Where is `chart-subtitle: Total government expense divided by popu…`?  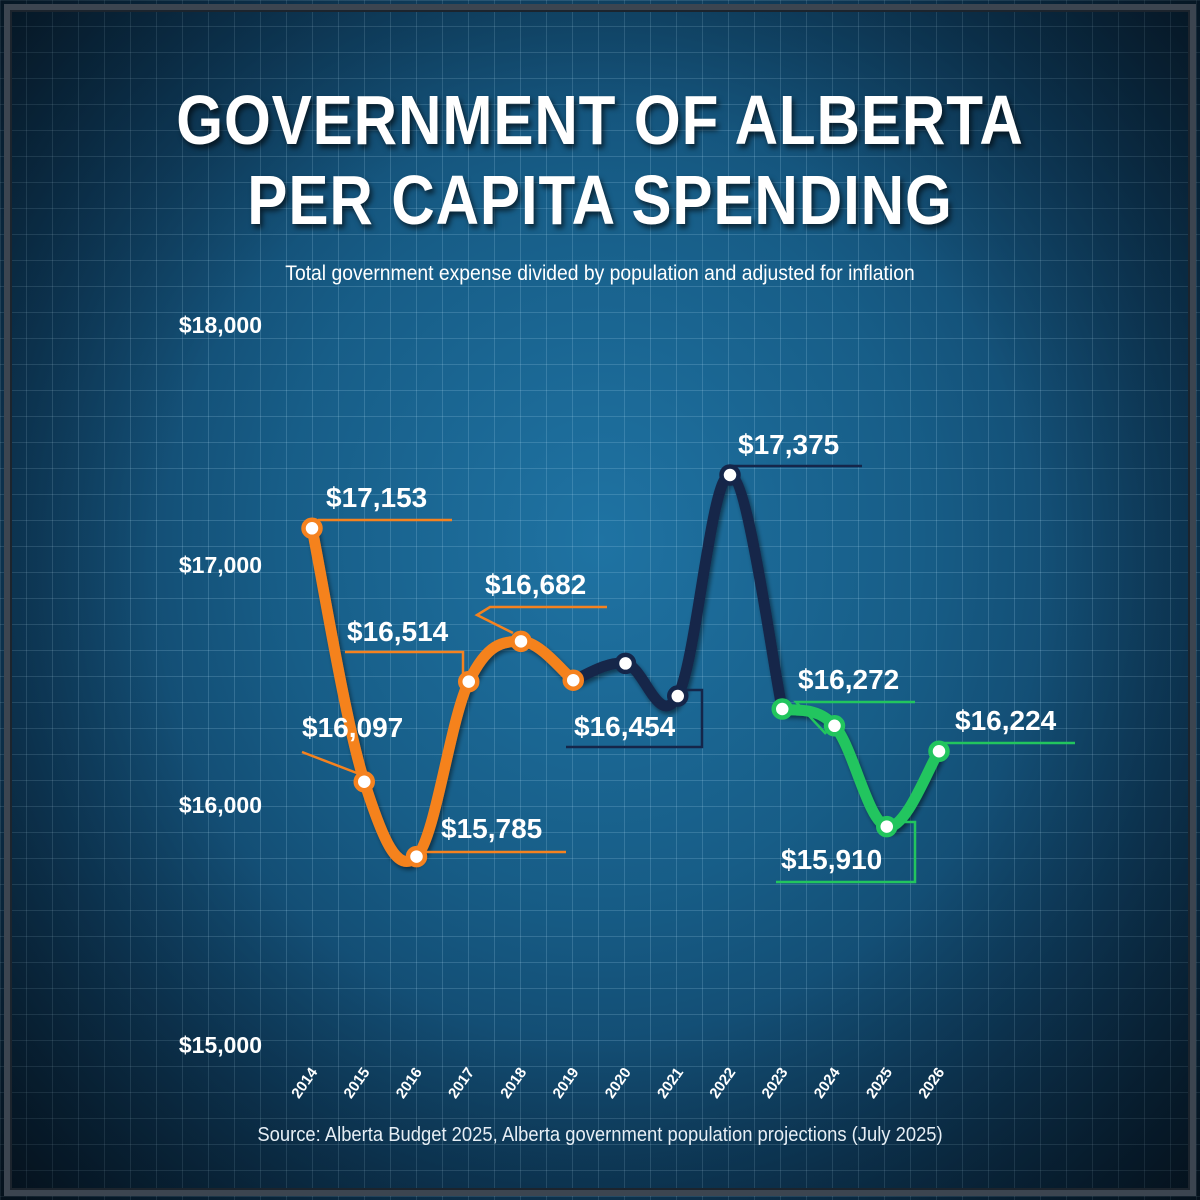
chart-subtitle: Total government expense divided by popu… is located at coordinates (600, 273).